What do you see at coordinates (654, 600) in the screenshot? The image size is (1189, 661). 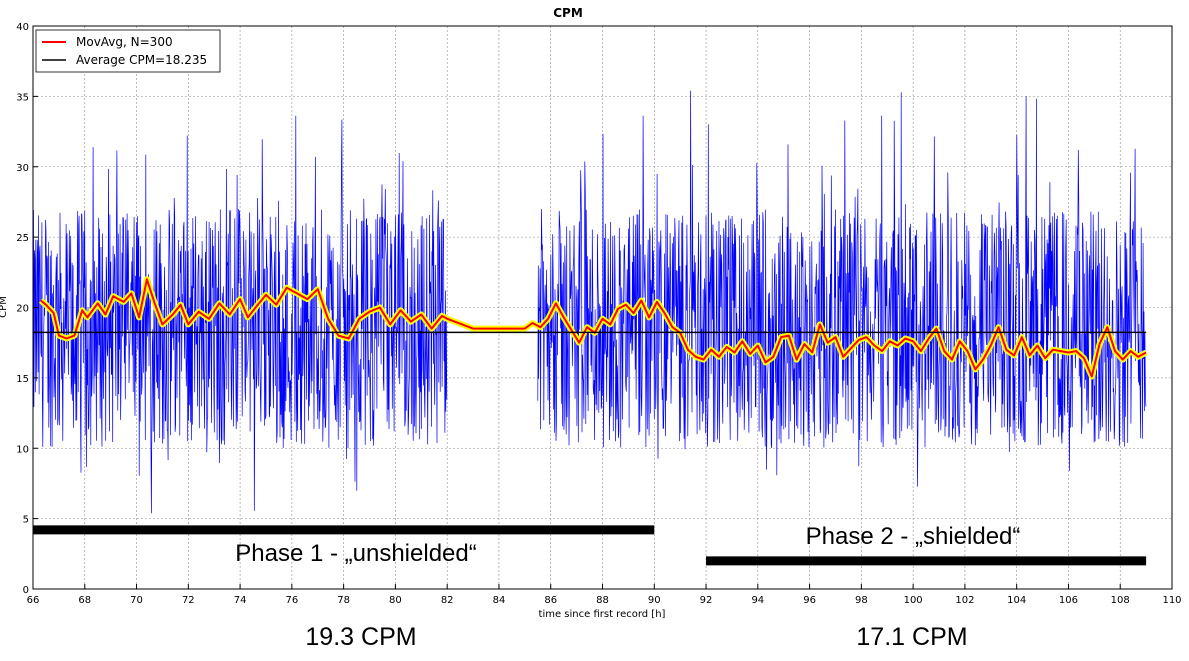 I see `x-tick-label: 90` at bounding box center [654, 600].